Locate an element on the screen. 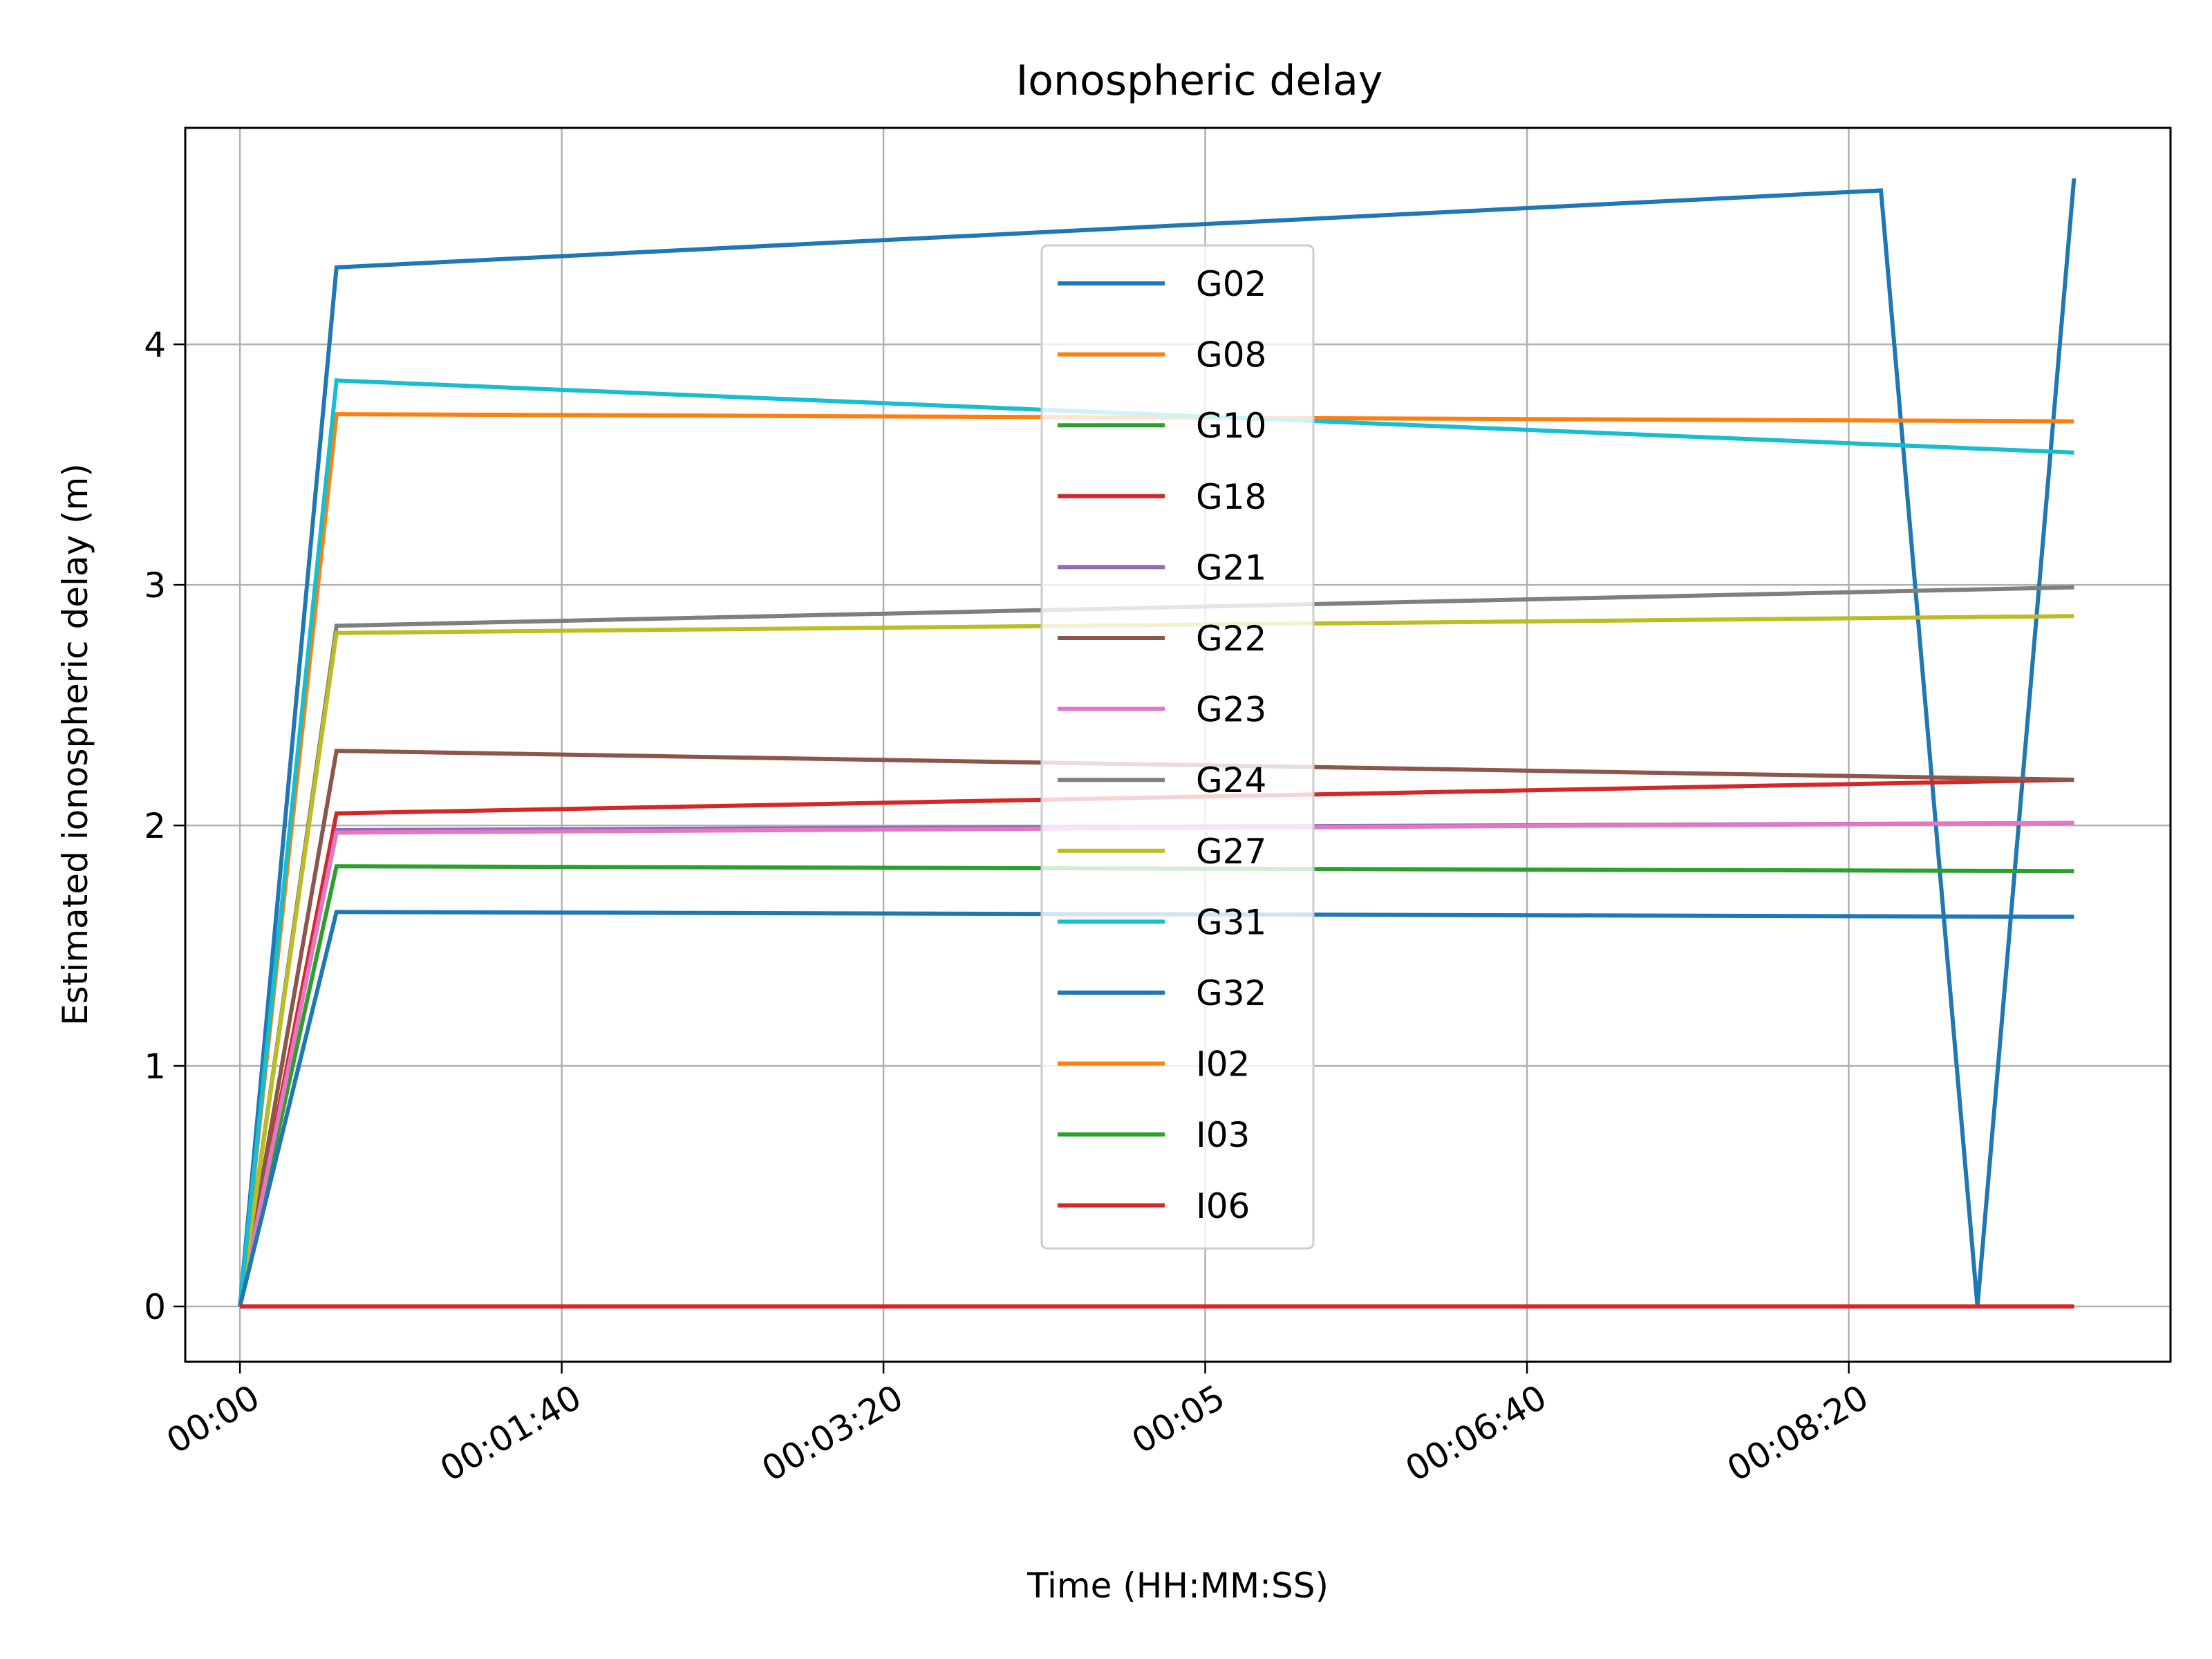 The height and width of the screenshot is (1659, 2212). legend-label: I02 is located at coordinates (1223, 1064).